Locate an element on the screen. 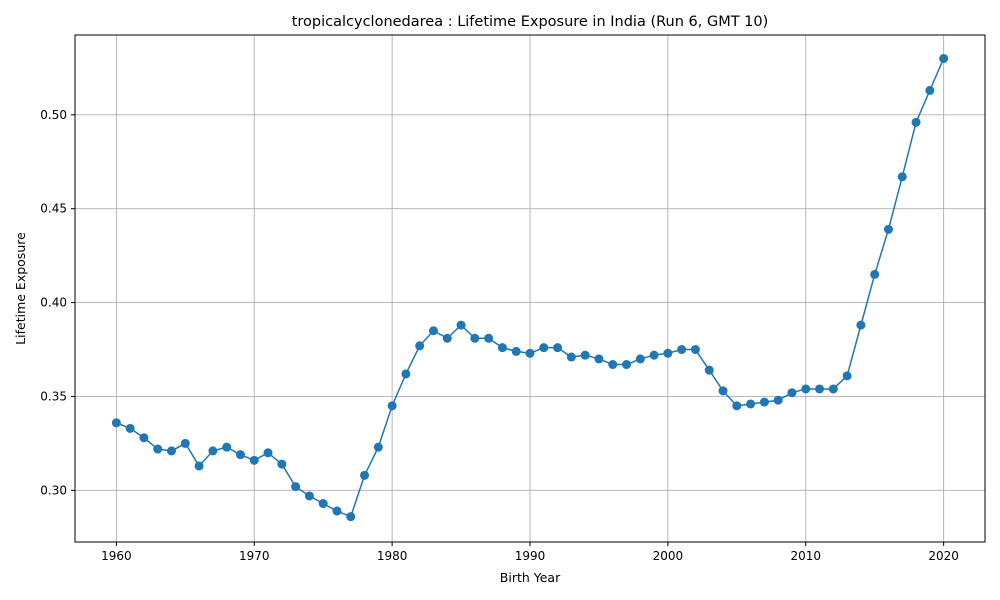 The height and width of the screenshot is (600, 1000). y-axis-ticks: 0.30 0.35 0.40 0.45 0.50 is located at coordinates (57, 302).